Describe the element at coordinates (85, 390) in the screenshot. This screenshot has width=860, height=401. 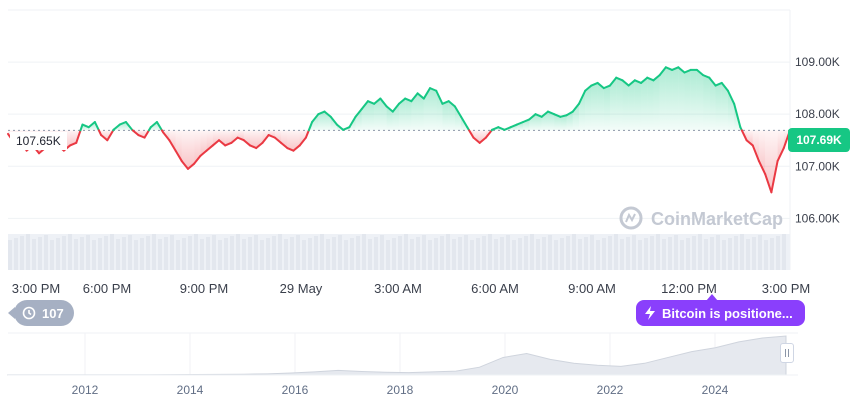
I see `navigator-tick-label: 2012` at that location.